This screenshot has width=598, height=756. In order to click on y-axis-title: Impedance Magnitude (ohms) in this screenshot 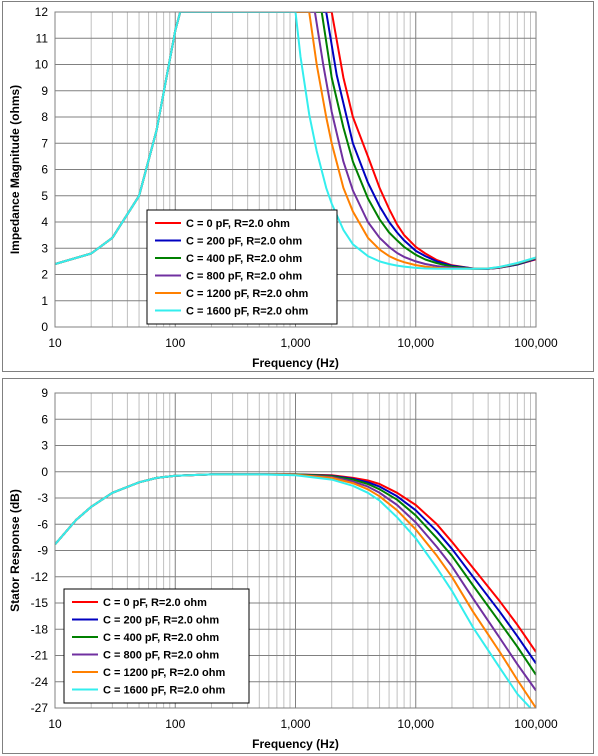, I will do `click(15, 169)`.